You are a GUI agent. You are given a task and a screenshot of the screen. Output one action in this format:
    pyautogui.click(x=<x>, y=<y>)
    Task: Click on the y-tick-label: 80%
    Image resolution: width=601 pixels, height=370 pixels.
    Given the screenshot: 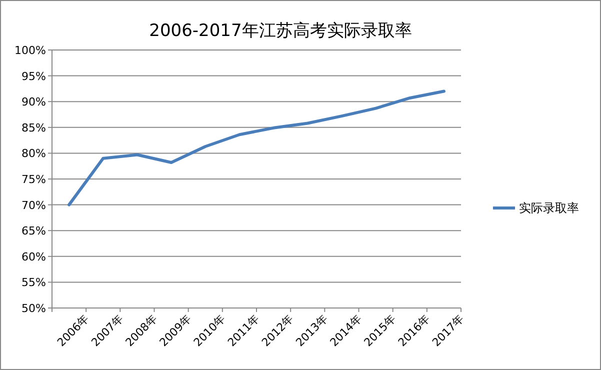 What is the action you would take?
    pyautogui.click(x=34, y=153)
    